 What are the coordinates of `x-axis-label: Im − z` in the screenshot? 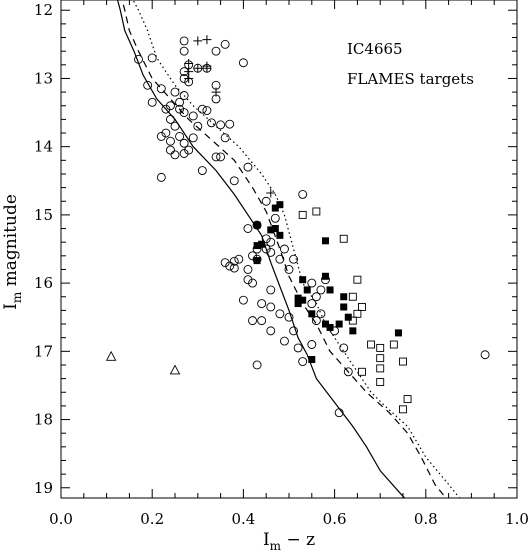 It's located at (289, 541).